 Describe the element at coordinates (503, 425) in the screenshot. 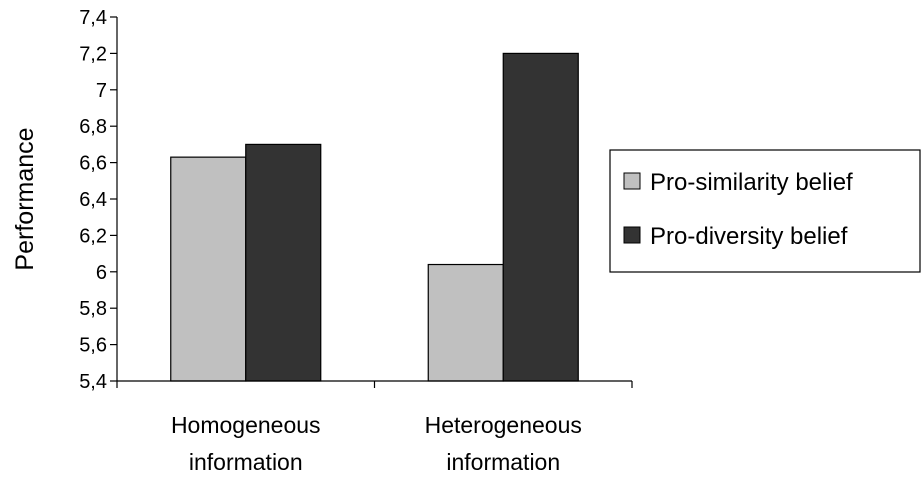

I see `category-label: Heterogeneous` at that location.